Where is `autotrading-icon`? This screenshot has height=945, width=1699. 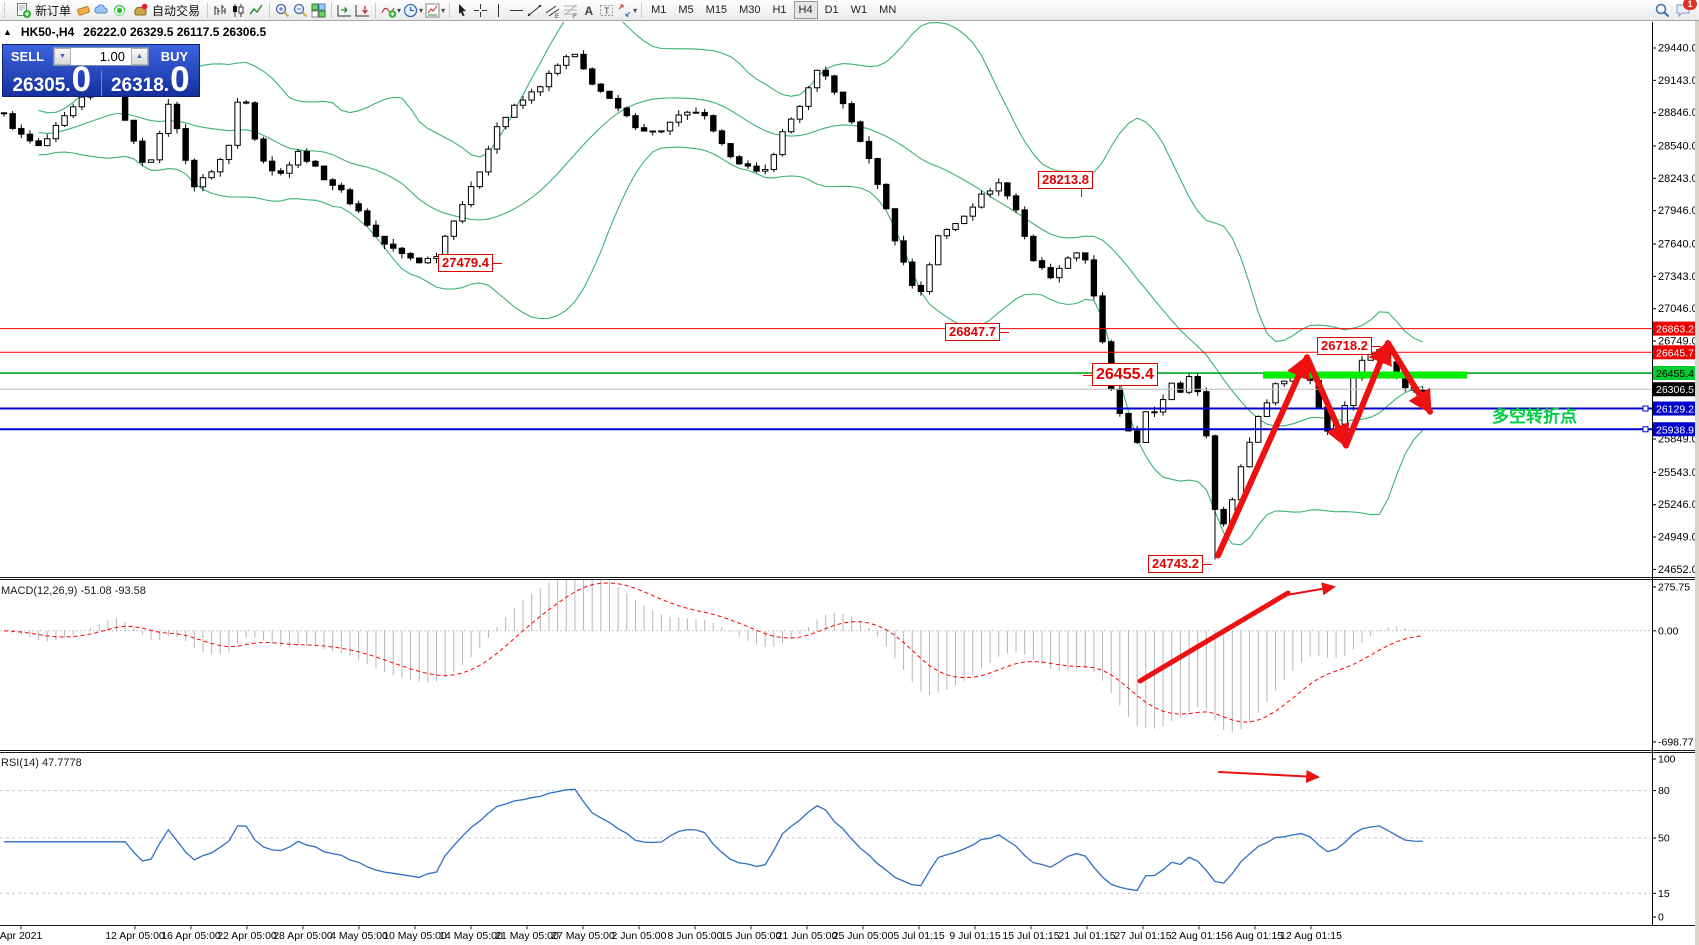
autotrading-icon is located at coordinates (140, 10).